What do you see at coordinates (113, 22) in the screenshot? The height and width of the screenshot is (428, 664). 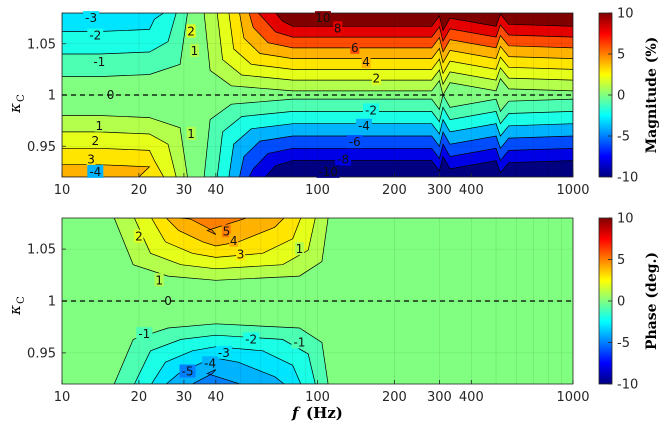 I see `contour-band-neg3` at bounding box center [113, 22].